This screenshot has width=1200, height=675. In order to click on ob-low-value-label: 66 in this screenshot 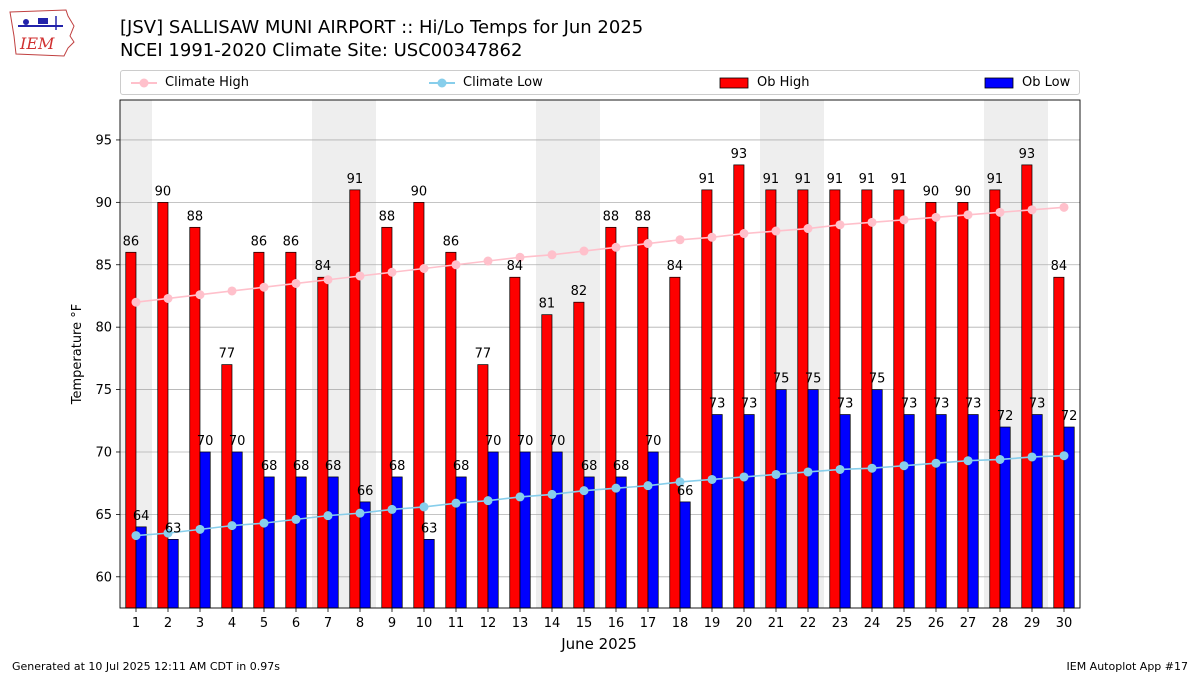, I will do `click(685, 491)`.